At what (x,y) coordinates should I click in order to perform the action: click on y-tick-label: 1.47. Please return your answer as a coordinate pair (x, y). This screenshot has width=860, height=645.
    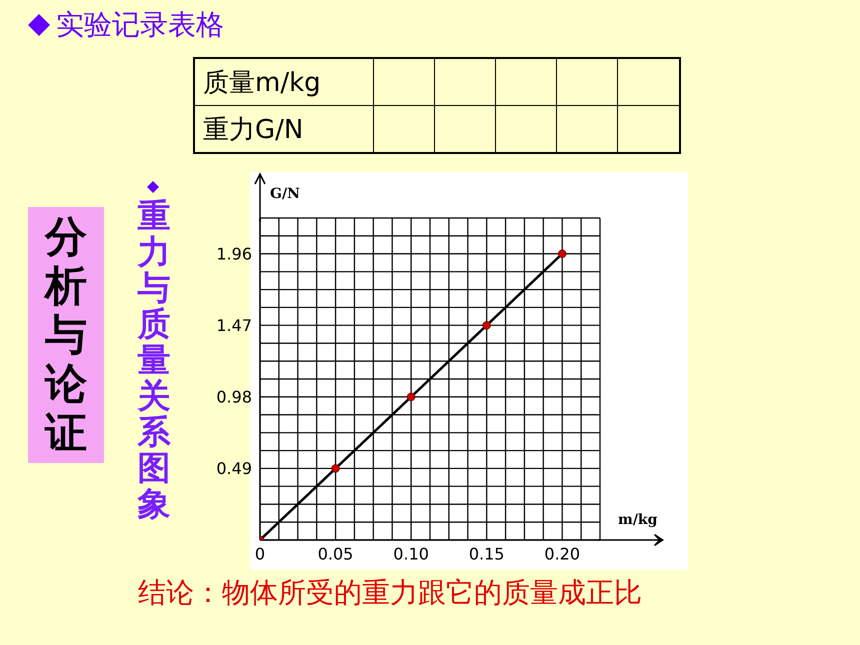
    Looking at the image, I should click on (234, 326).